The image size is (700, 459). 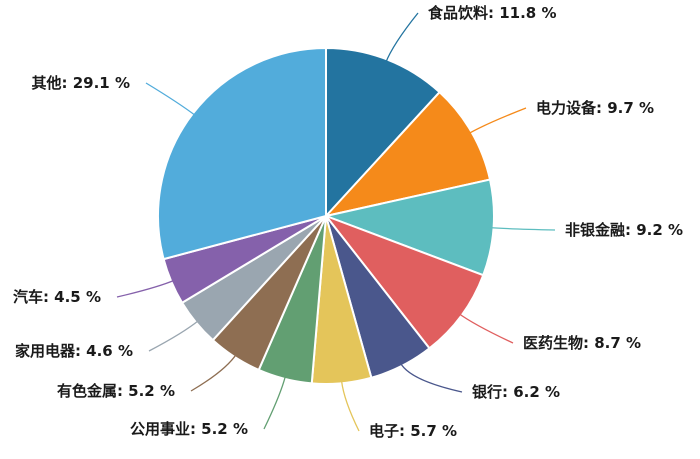 What do you see at coordinates (516, 392) in the screenshot?
I see `slice-label: 银行: 6.2 %` at bounding box center [516, 392].